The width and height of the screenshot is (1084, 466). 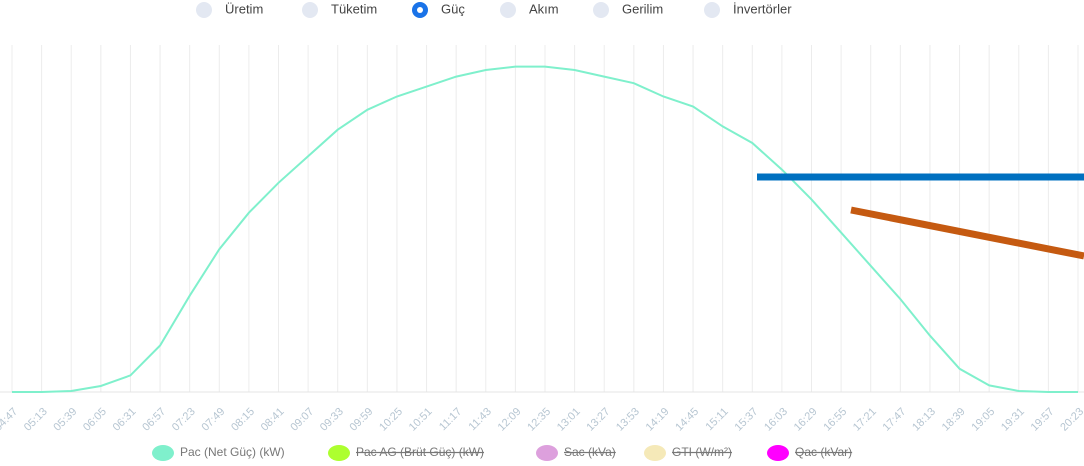 What do you see at coordinates (747, 420) in the screenshot?
I see `x-tick-label: 15:37` at bounding box center [747, 420].